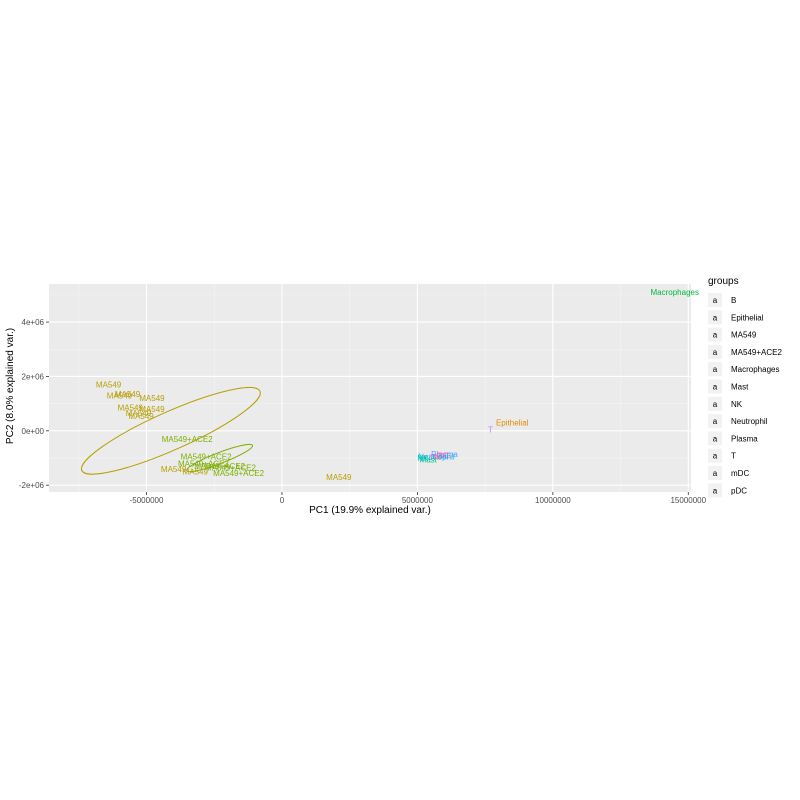  What do you see at coordinates (747, 317) in the screenshot?
I see `legend-label: Epithelial` at bounding box center [747, 317].